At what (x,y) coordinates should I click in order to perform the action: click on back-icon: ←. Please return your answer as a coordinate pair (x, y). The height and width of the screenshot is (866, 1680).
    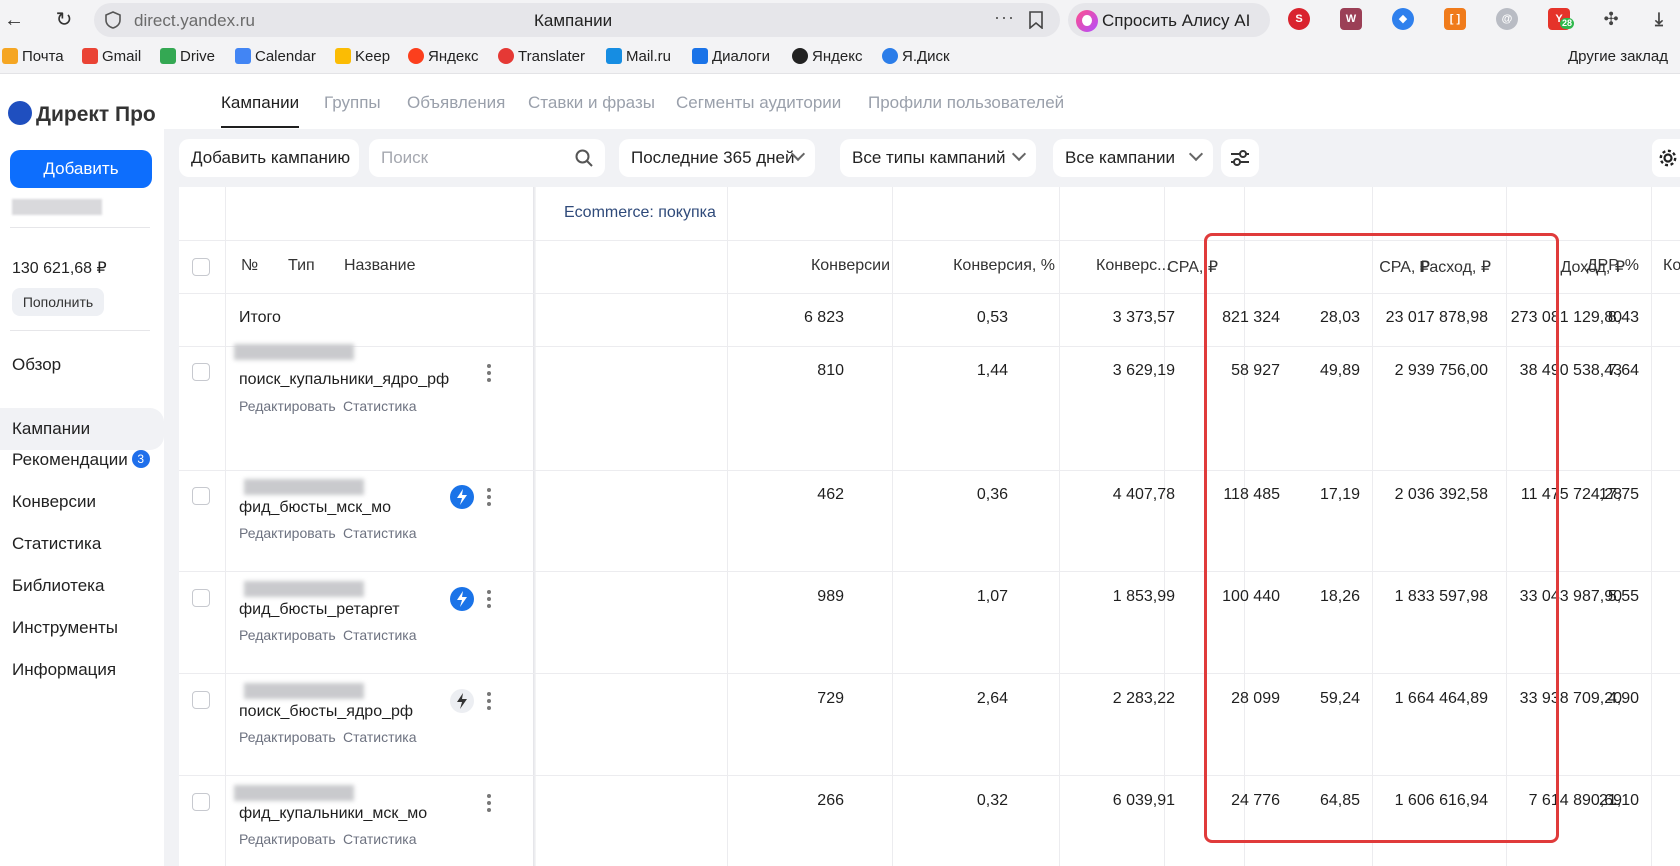
    Looking at the image, I should click on (14, 20).